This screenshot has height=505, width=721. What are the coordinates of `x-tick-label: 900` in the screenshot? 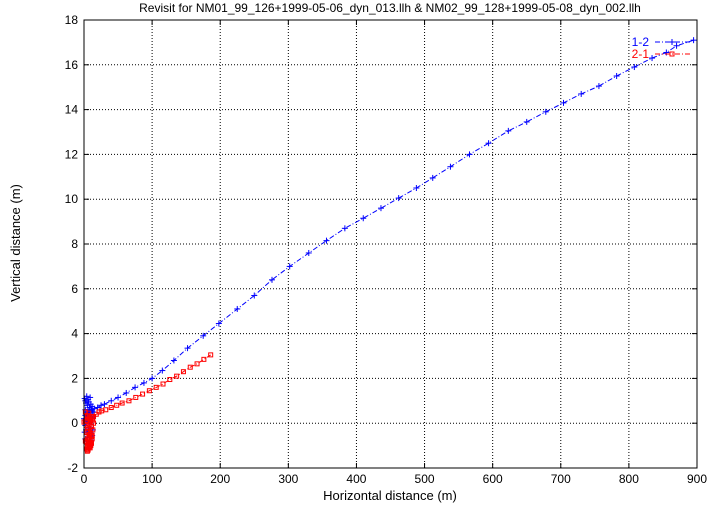 It's located at (697, 479).